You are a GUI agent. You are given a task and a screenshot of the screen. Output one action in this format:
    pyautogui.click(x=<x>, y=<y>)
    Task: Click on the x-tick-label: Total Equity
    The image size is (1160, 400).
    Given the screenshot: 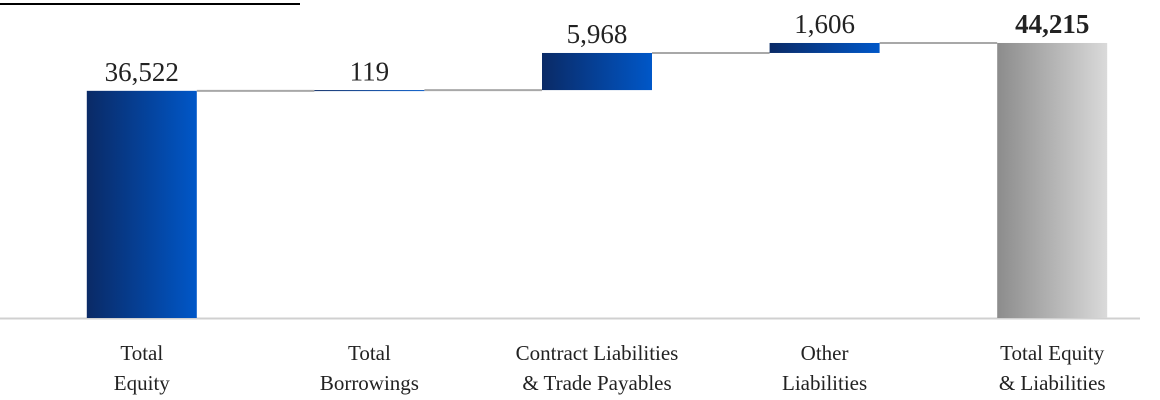 What is the action you would take?
    pyautogui.click(x=1052, y=353)
    